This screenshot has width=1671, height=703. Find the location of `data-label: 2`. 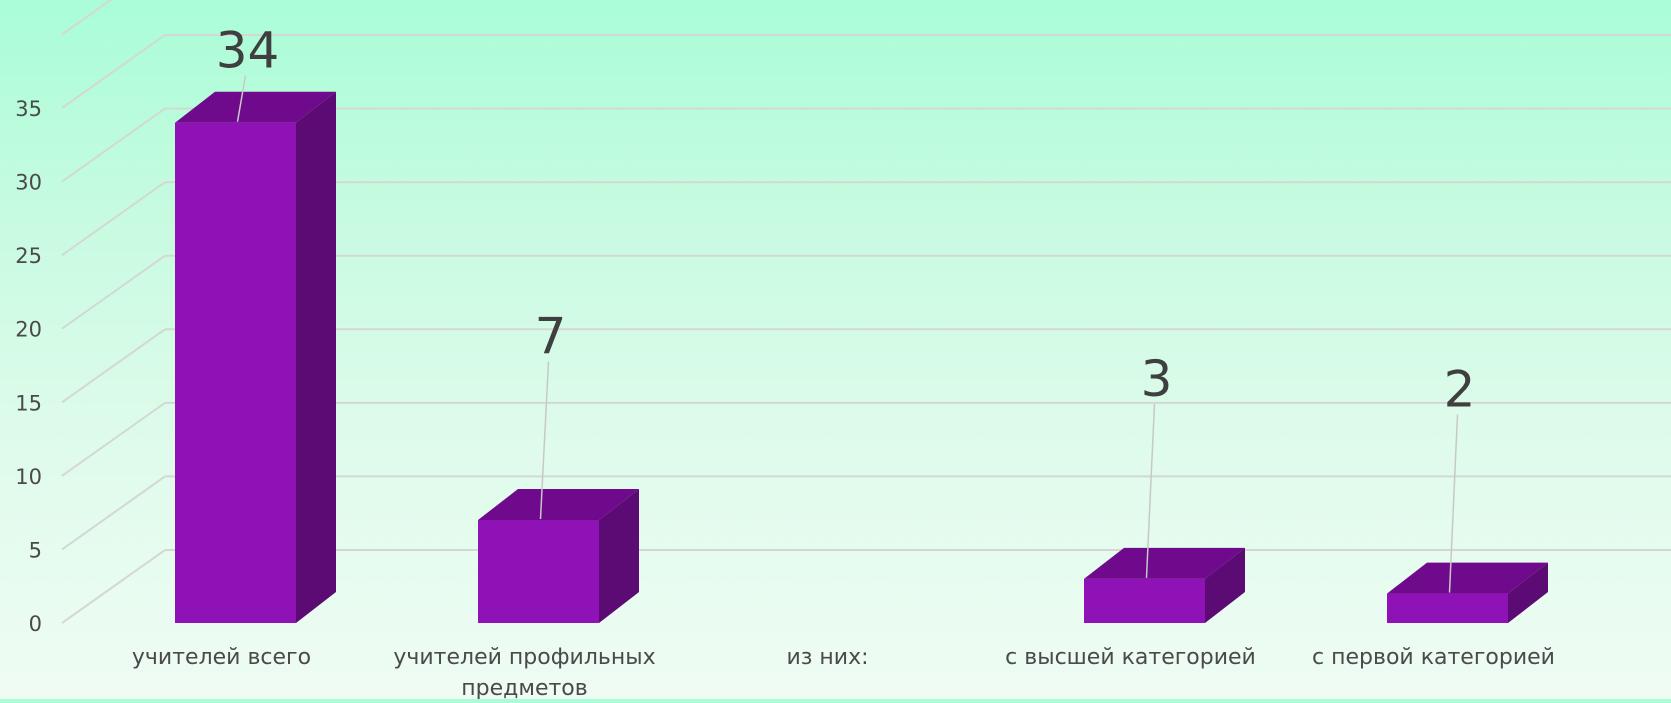

data-label: 2 is located at coordinates (1460, 389).